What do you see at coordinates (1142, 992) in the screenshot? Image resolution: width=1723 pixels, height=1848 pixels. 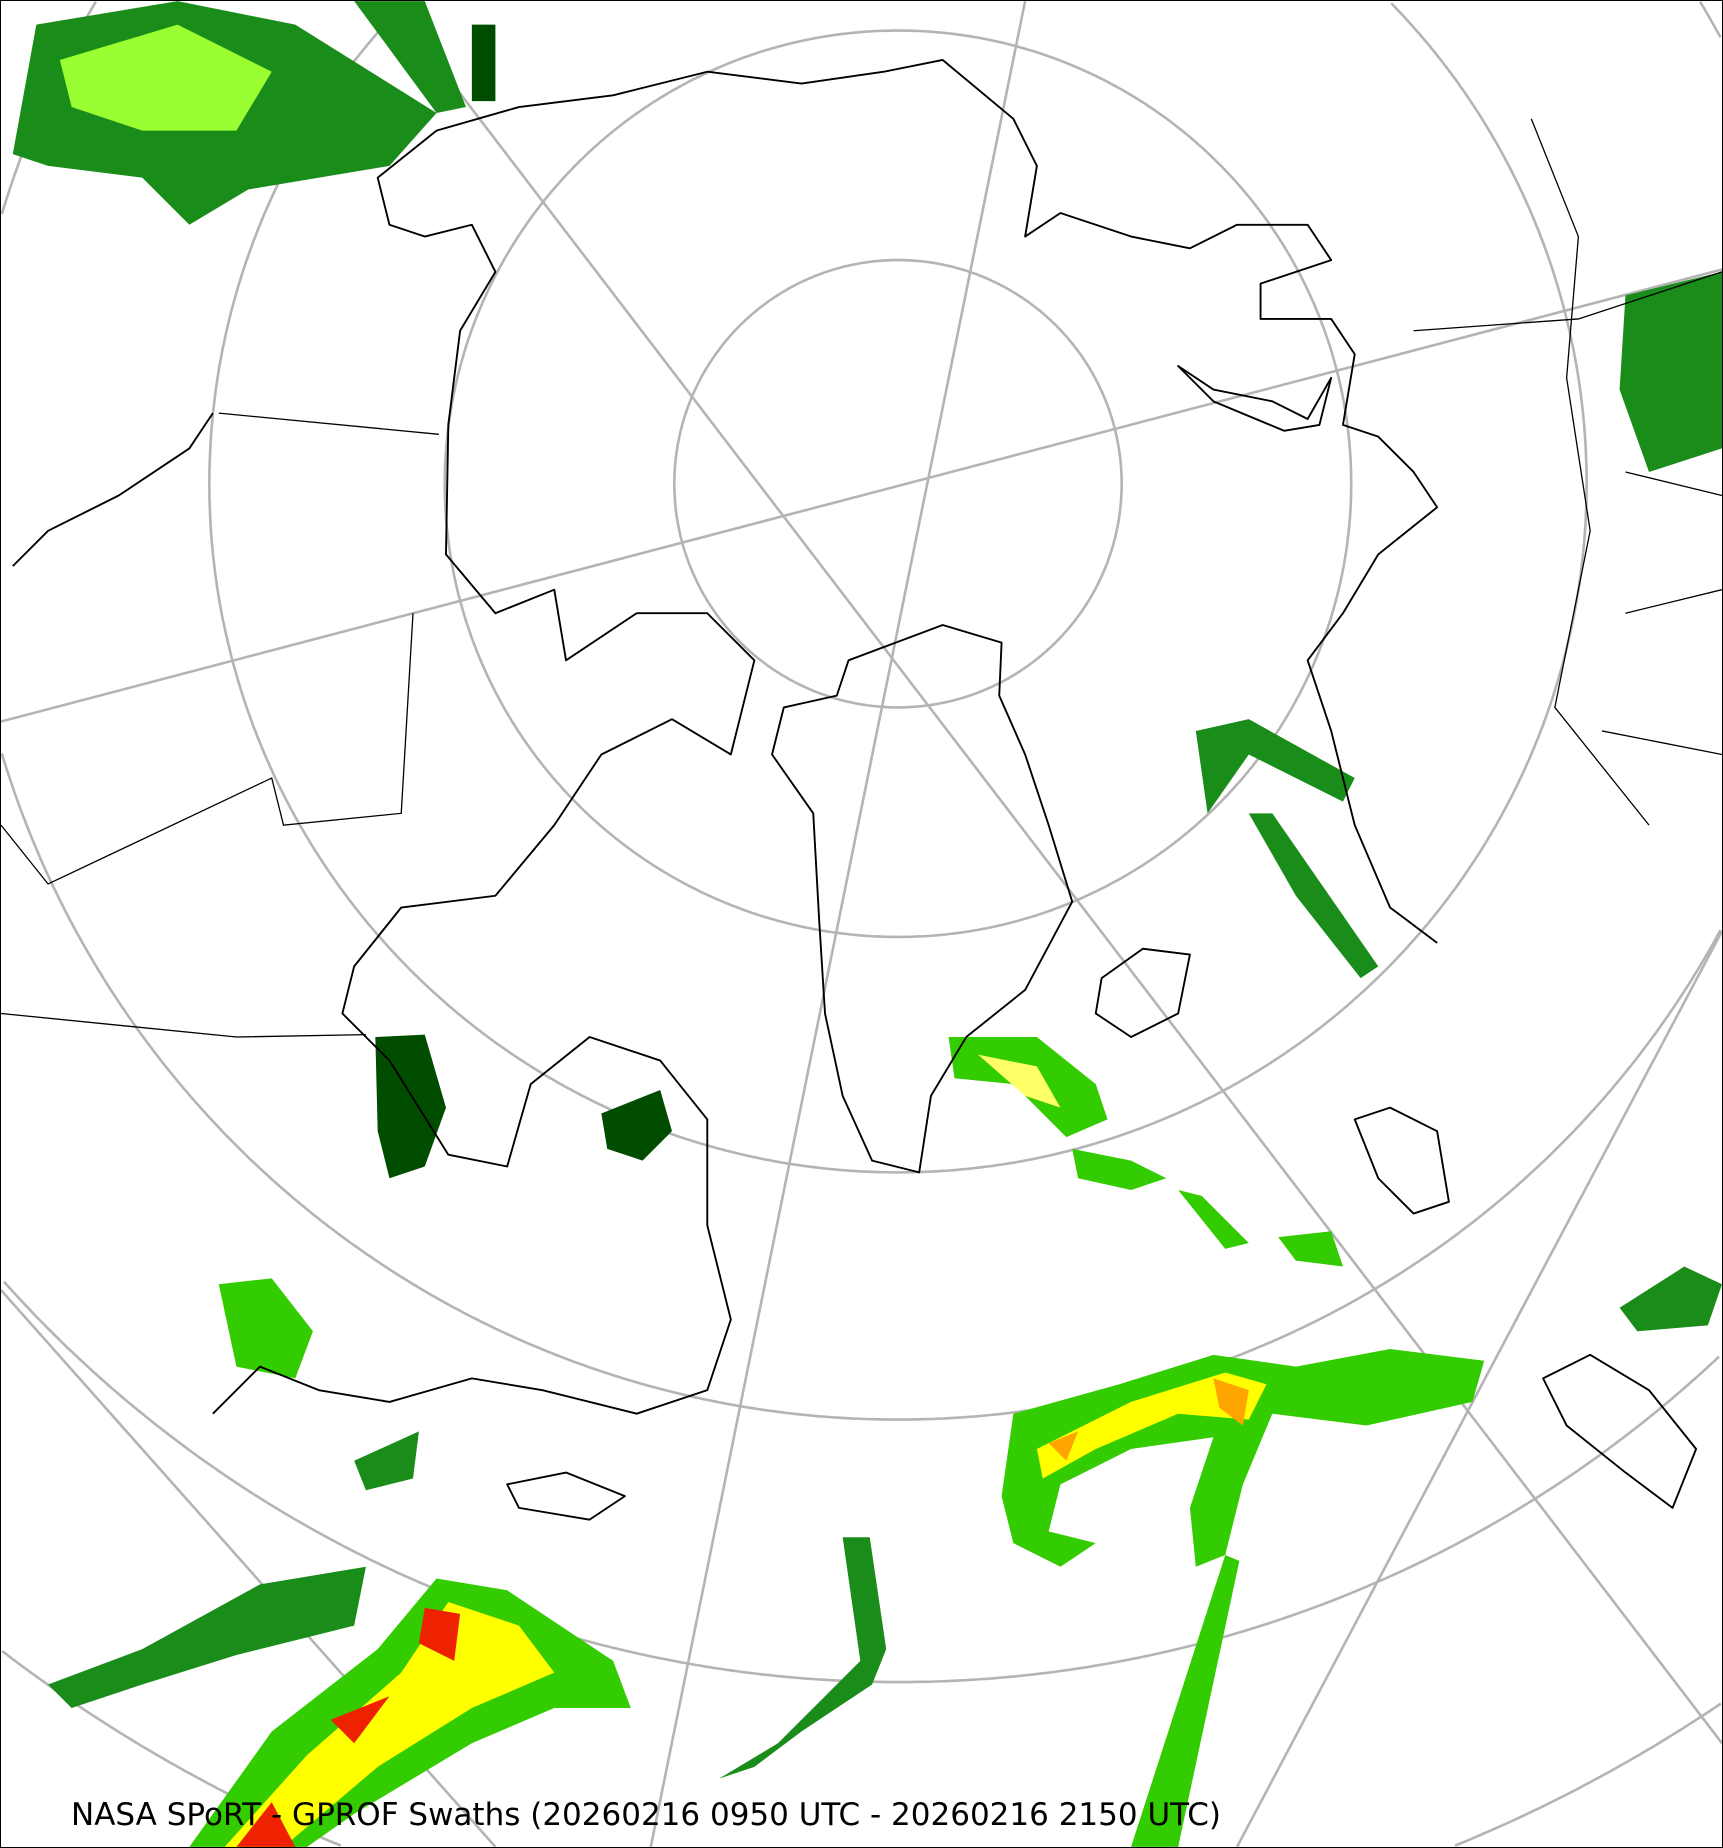 I see `iceland-coast` at bounding box center [1142, 992].